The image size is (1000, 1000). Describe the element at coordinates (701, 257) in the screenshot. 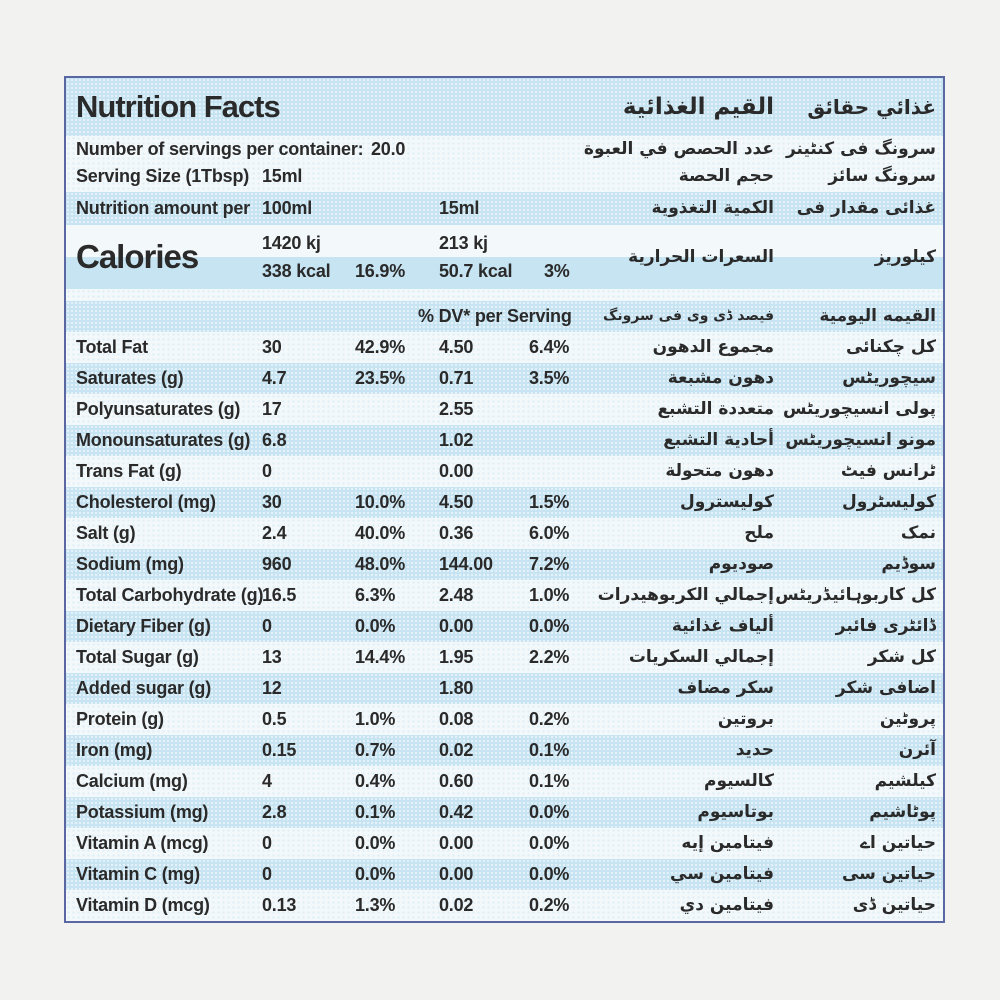

I see `calories-arabic: السعرات الحرارية` at that location.